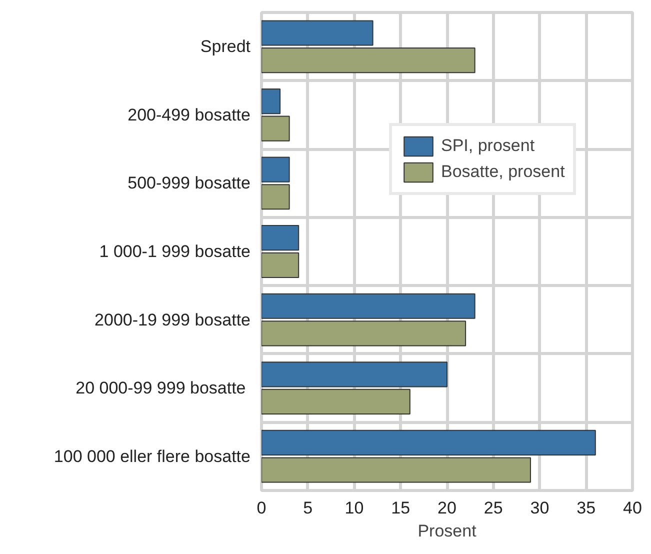 This screenshot has width=651, height=554. Describe the element at coordinates (161, 388) in the screenshot. I see `y-tick-label: 20 000-99 999 bosatte` at that location.